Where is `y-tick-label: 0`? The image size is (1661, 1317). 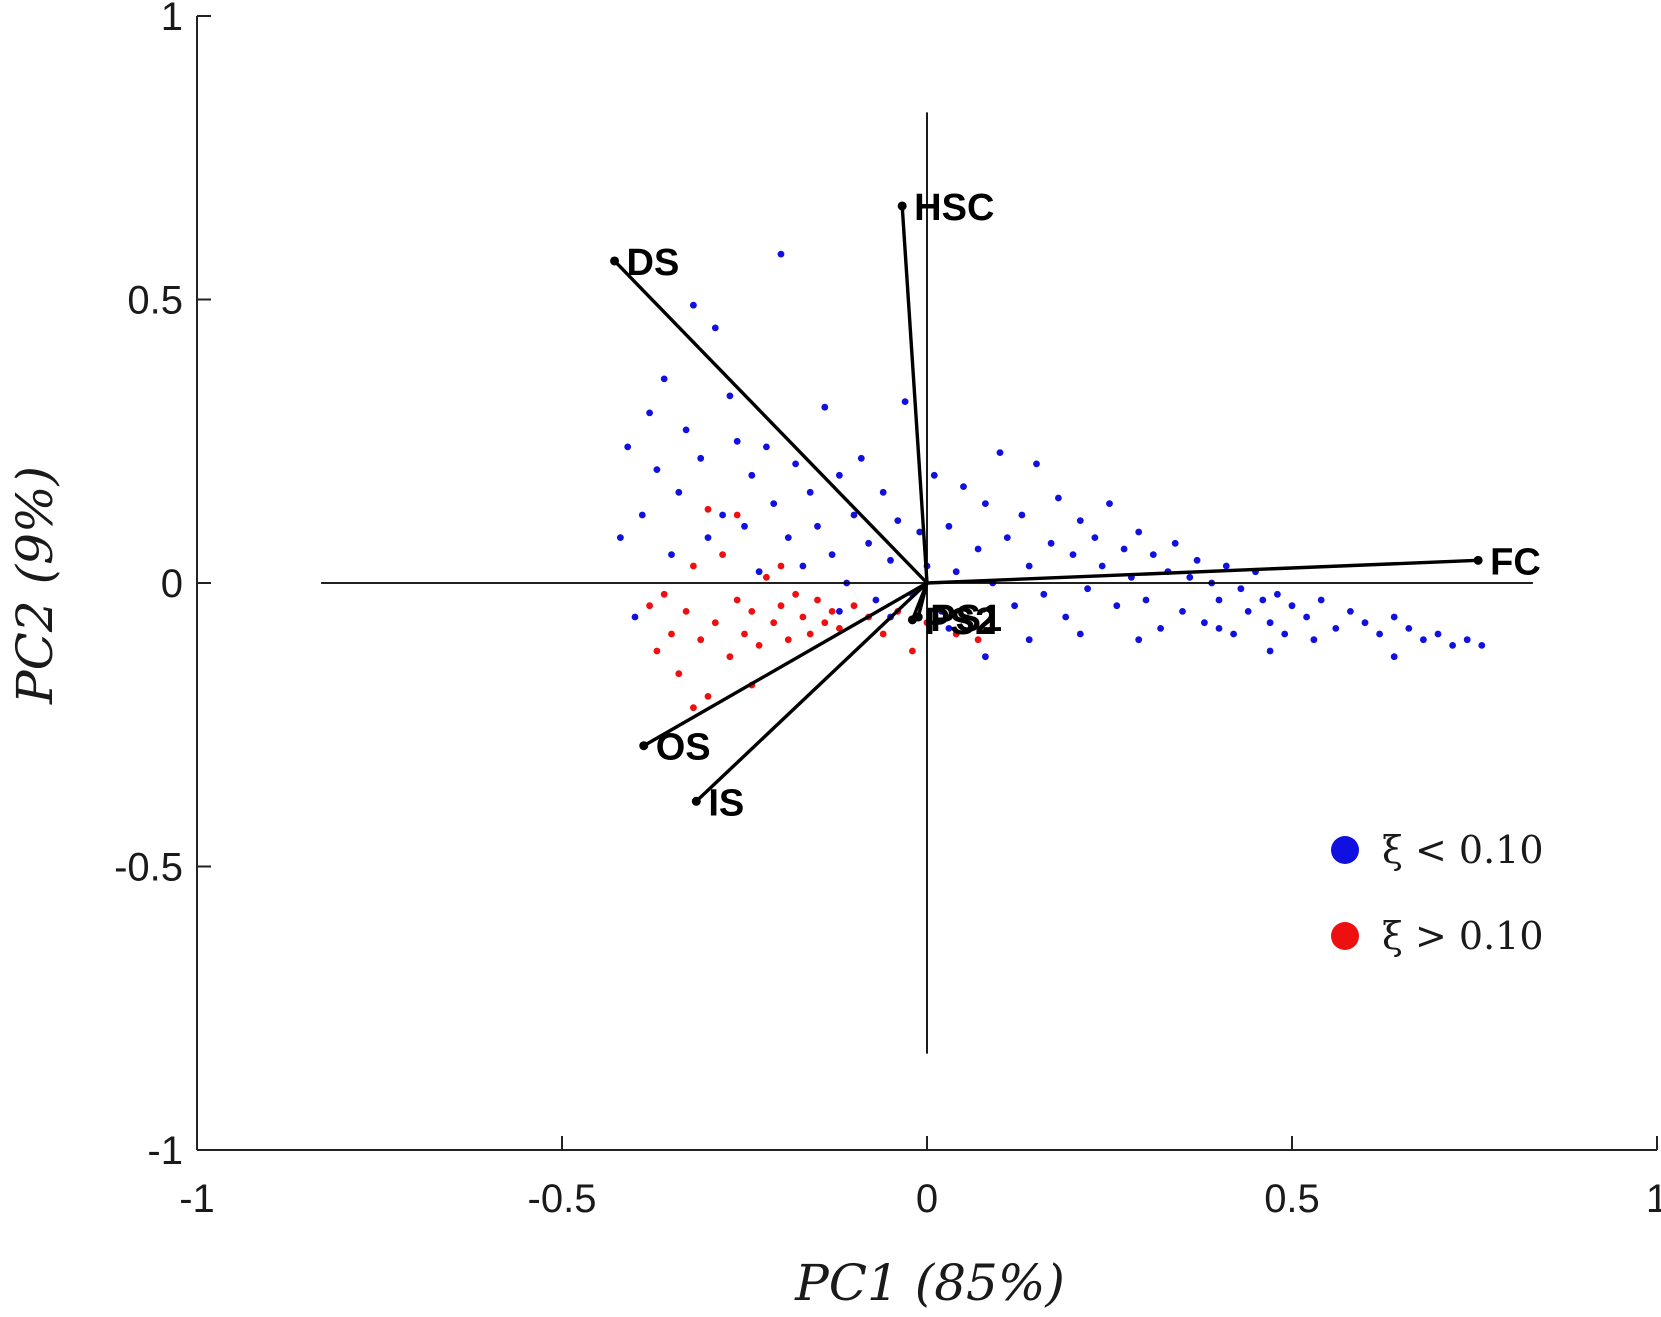 y-tick-label: 0 is located at coordinates (172, 584).